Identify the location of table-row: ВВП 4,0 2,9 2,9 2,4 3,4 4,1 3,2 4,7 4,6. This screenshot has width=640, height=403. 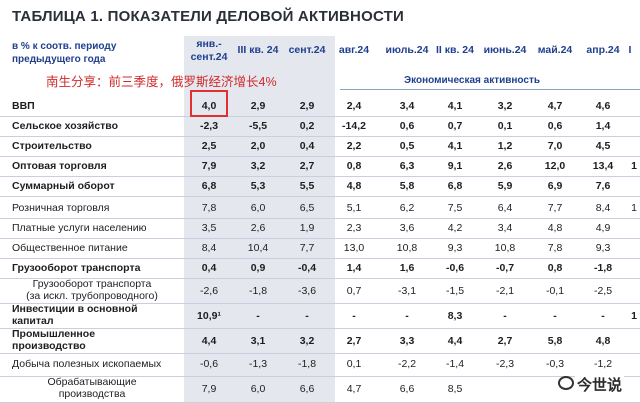
(320, 107).